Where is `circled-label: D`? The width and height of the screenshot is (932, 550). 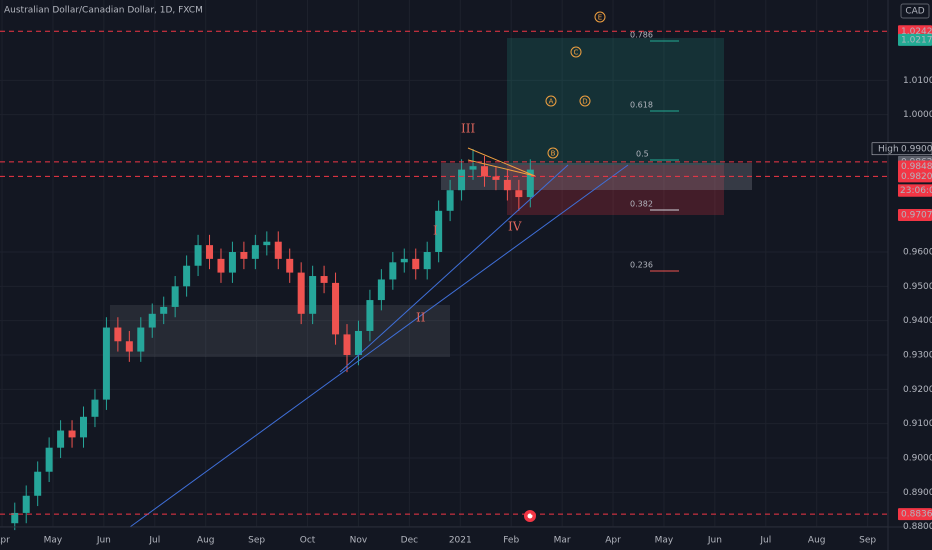
circled-label: D is located at coordinates (584, 102).